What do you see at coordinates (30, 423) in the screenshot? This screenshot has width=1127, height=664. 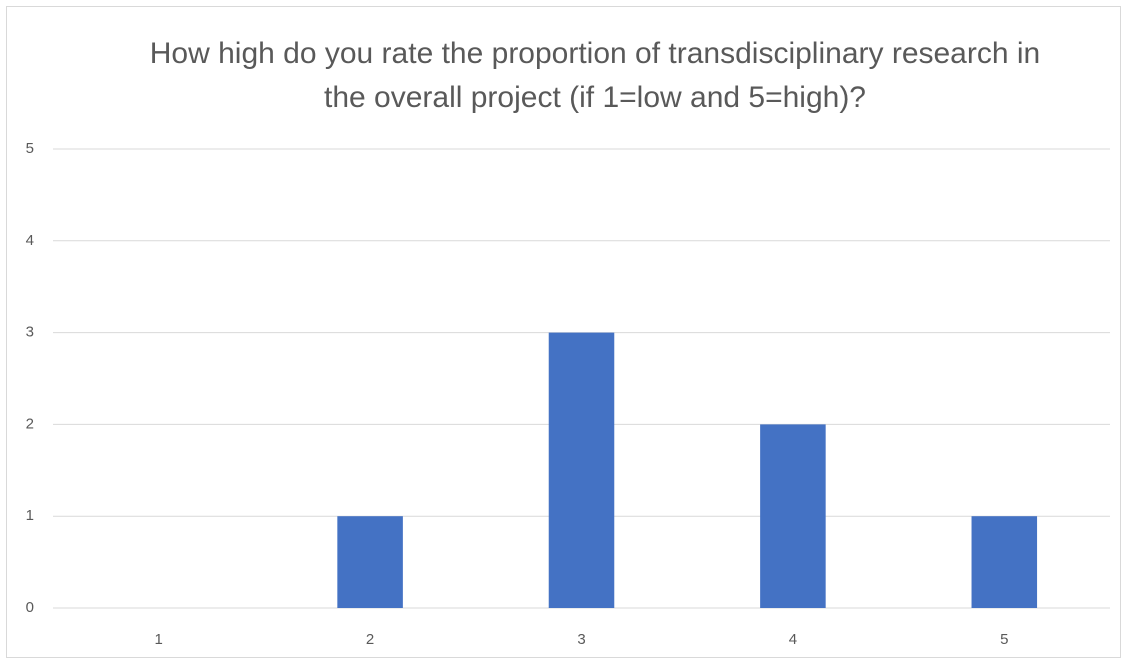 I see `y-tick-label: 2` at bounding box center [30, 423].